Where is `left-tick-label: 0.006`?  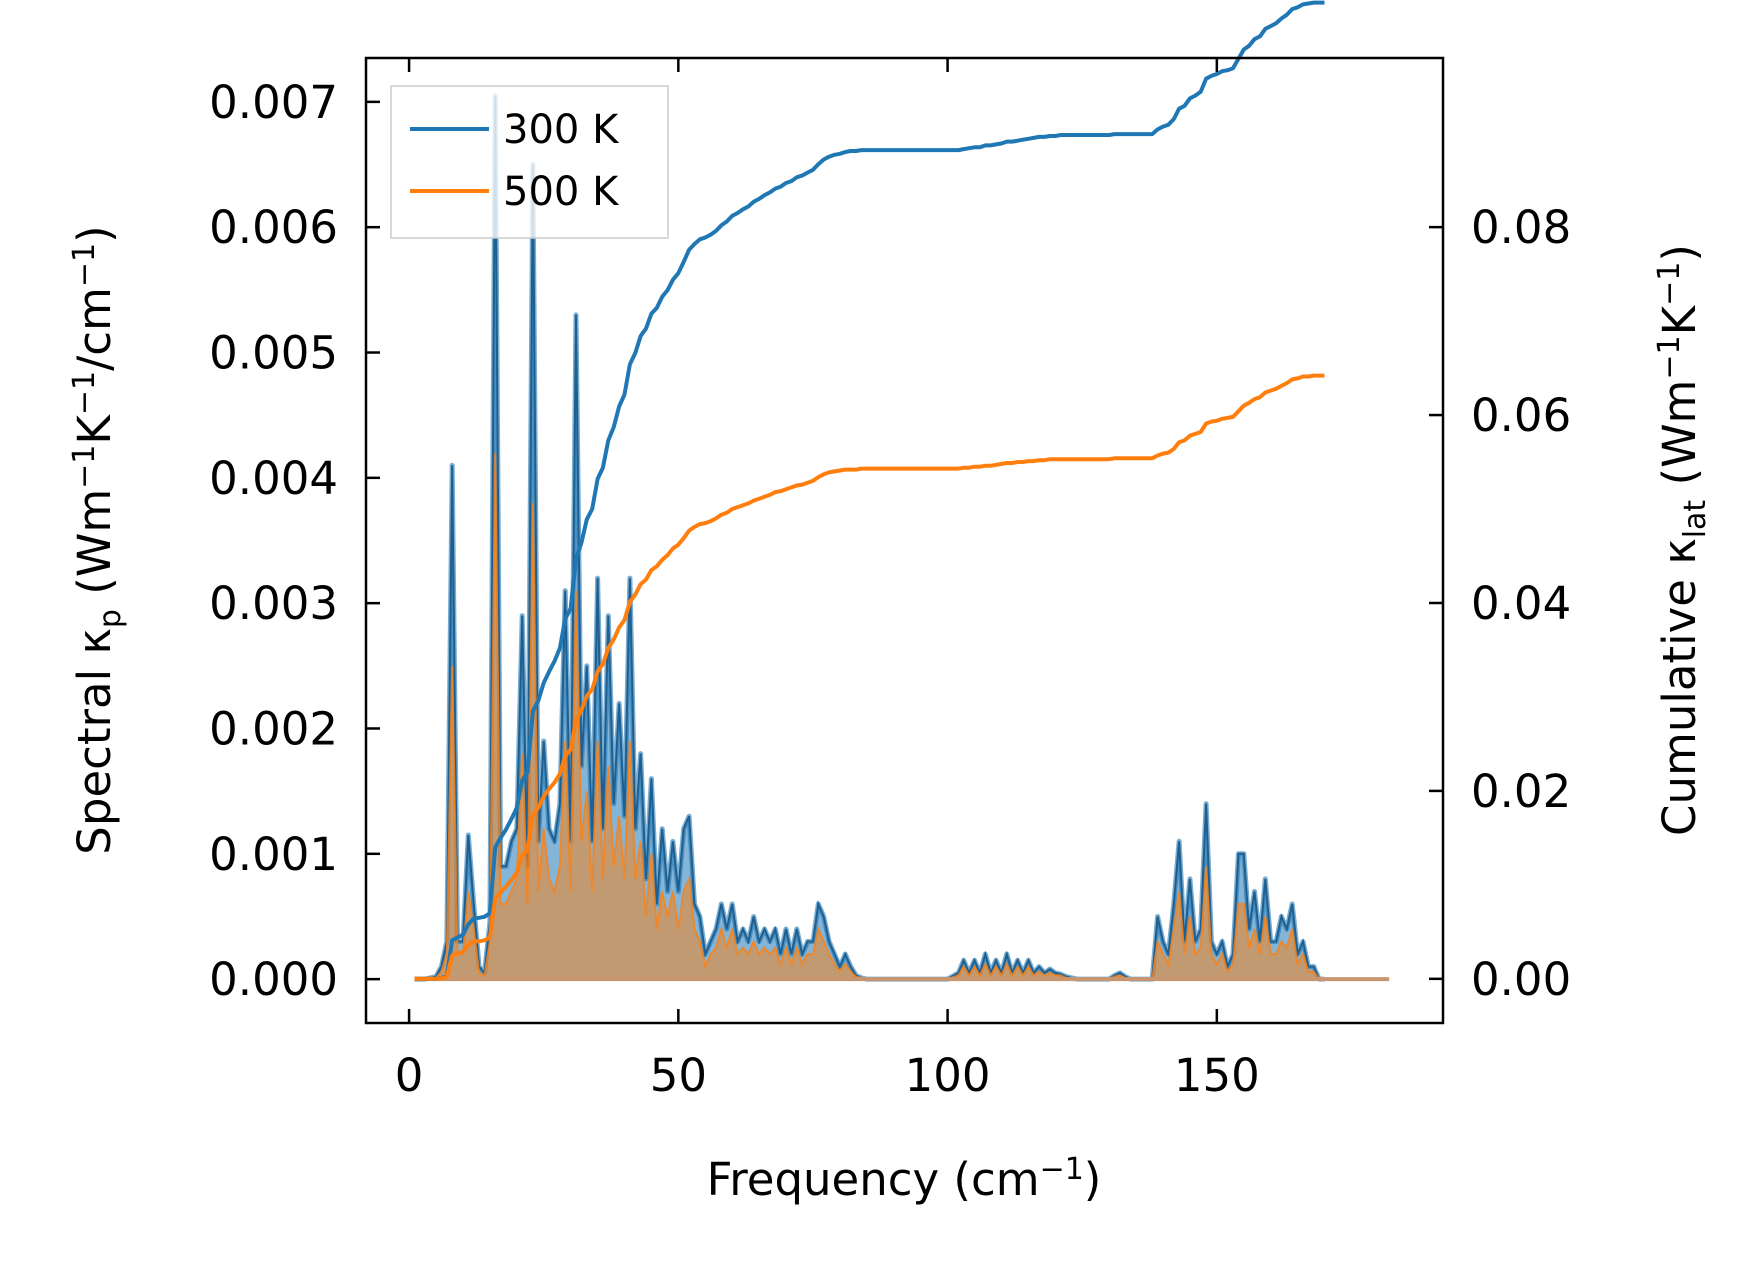 left-tick-label: 0.006 is located at coordinates (273, 227).